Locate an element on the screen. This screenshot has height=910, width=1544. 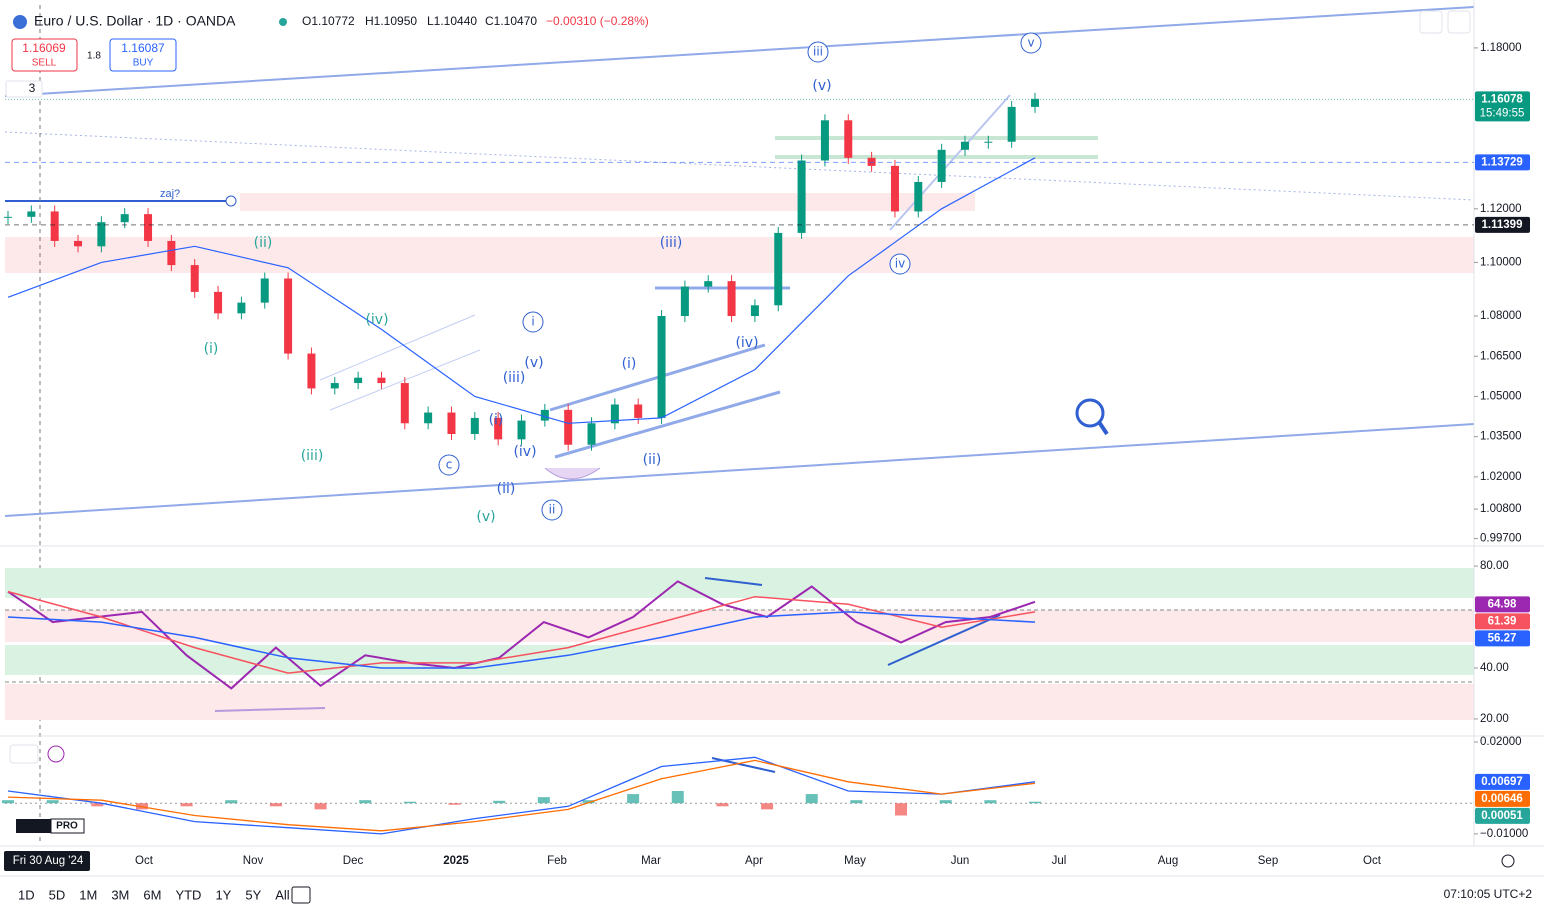
wave-label: ii is located at coordinates (552, 510).